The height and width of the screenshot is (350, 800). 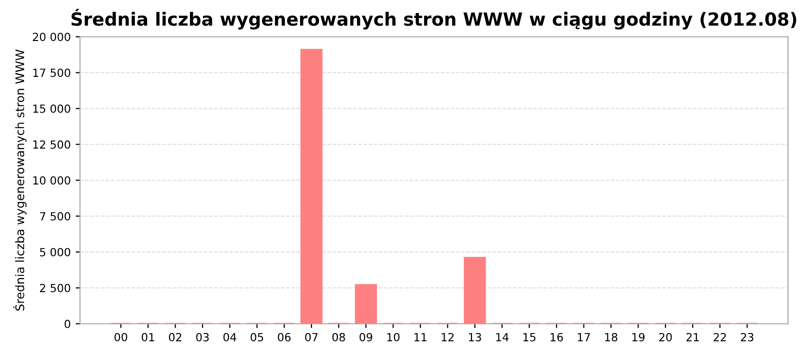 I want to click on x-tick-label: 12, so click(x=448, y=337).